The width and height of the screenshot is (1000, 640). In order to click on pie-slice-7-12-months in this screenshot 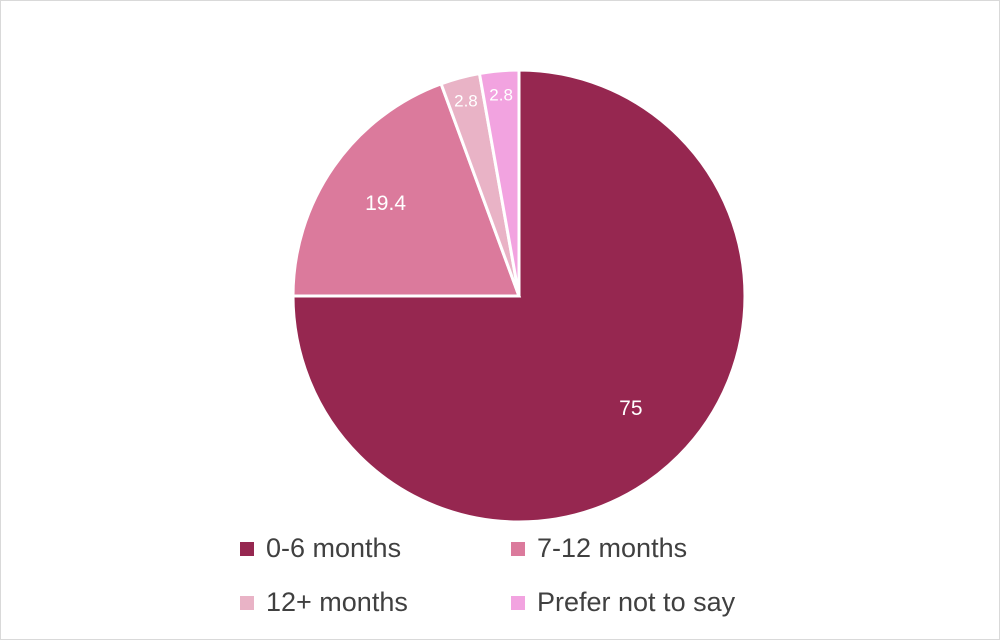, I will do `click(406, 189)`.